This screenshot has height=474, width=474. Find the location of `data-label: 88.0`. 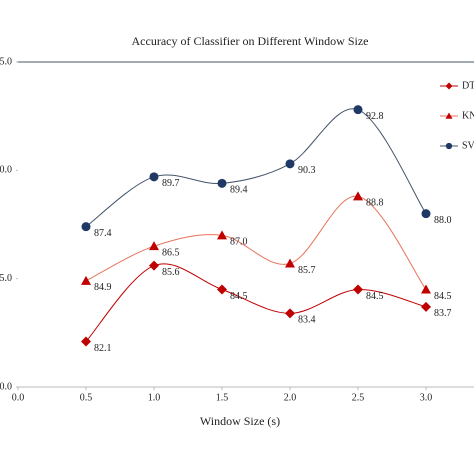

data-label: 88.0 is located at coordinates (443, 220).